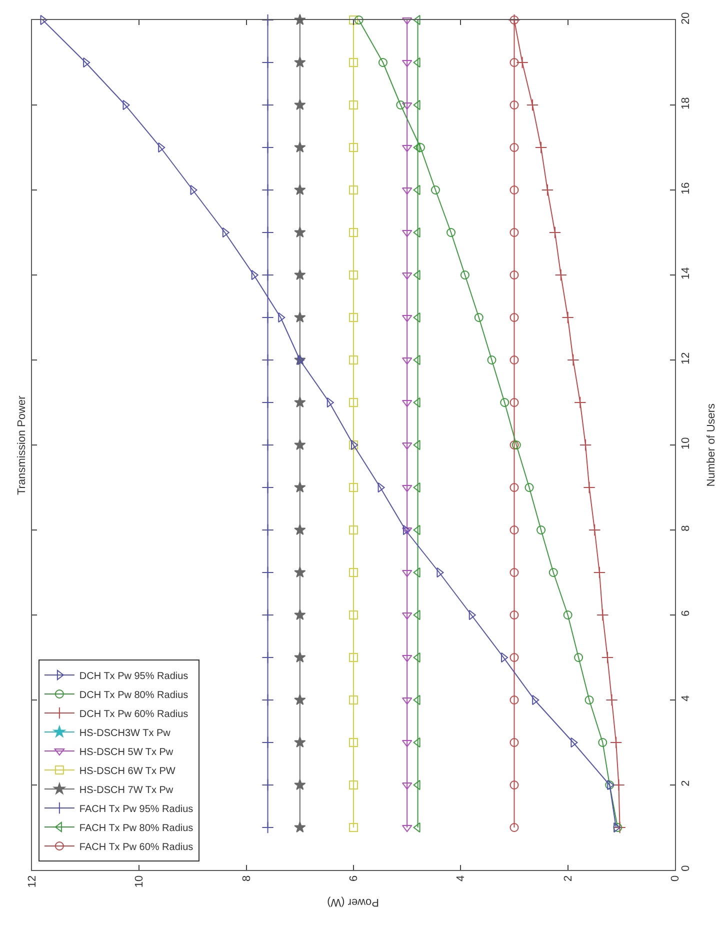  Describe the element at coordinates (126, 790) in the screenshot. I see `legend-label: HS-DSCH 7W Tx Pw` at that location.